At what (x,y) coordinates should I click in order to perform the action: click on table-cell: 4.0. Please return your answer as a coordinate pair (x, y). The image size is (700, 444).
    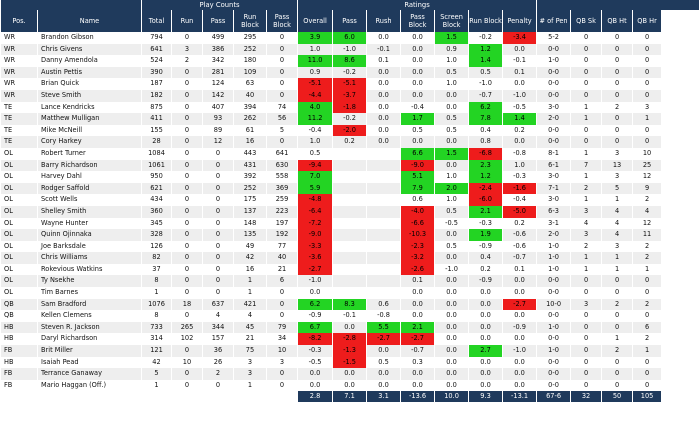
    Looking at the image, I should click on (315, 107).